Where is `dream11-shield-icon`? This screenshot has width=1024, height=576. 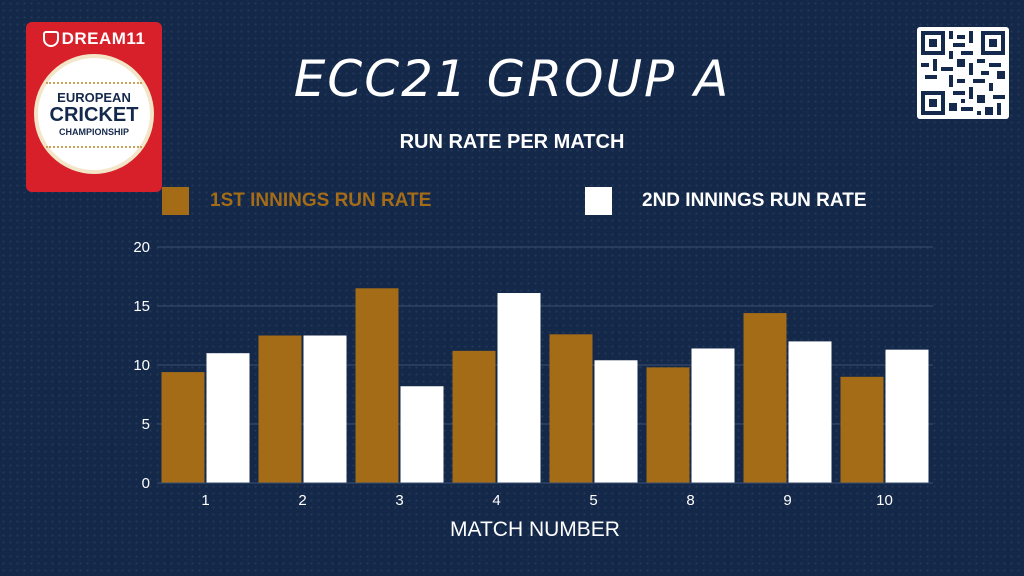
dream11-shield-icon is located at coordinates (50, 39).